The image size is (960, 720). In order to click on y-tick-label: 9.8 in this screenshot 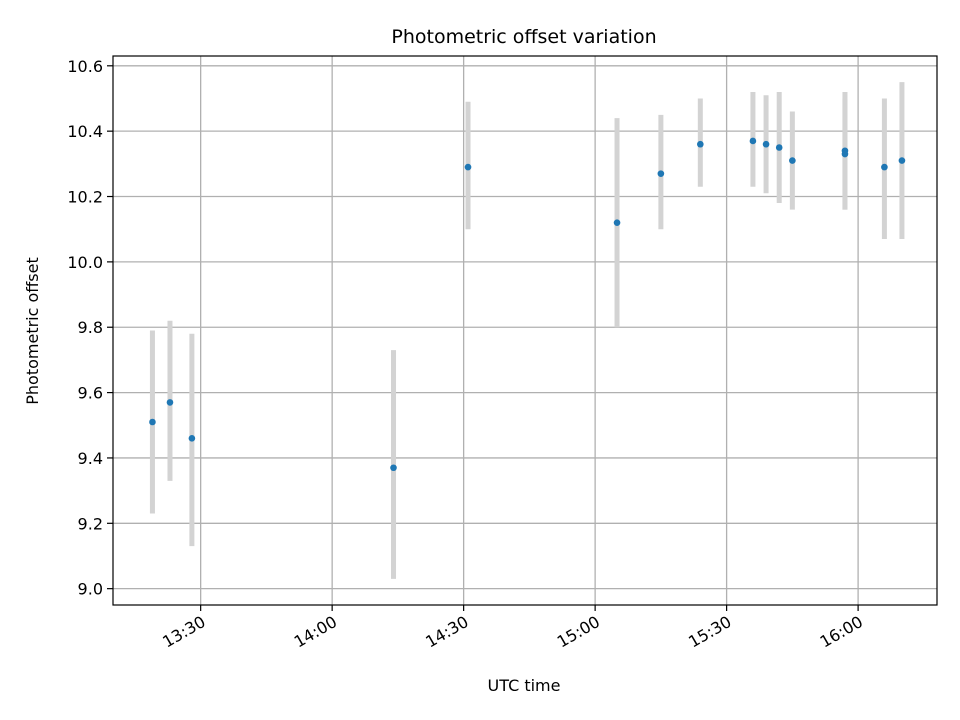, I will do `click(90, 327)`.